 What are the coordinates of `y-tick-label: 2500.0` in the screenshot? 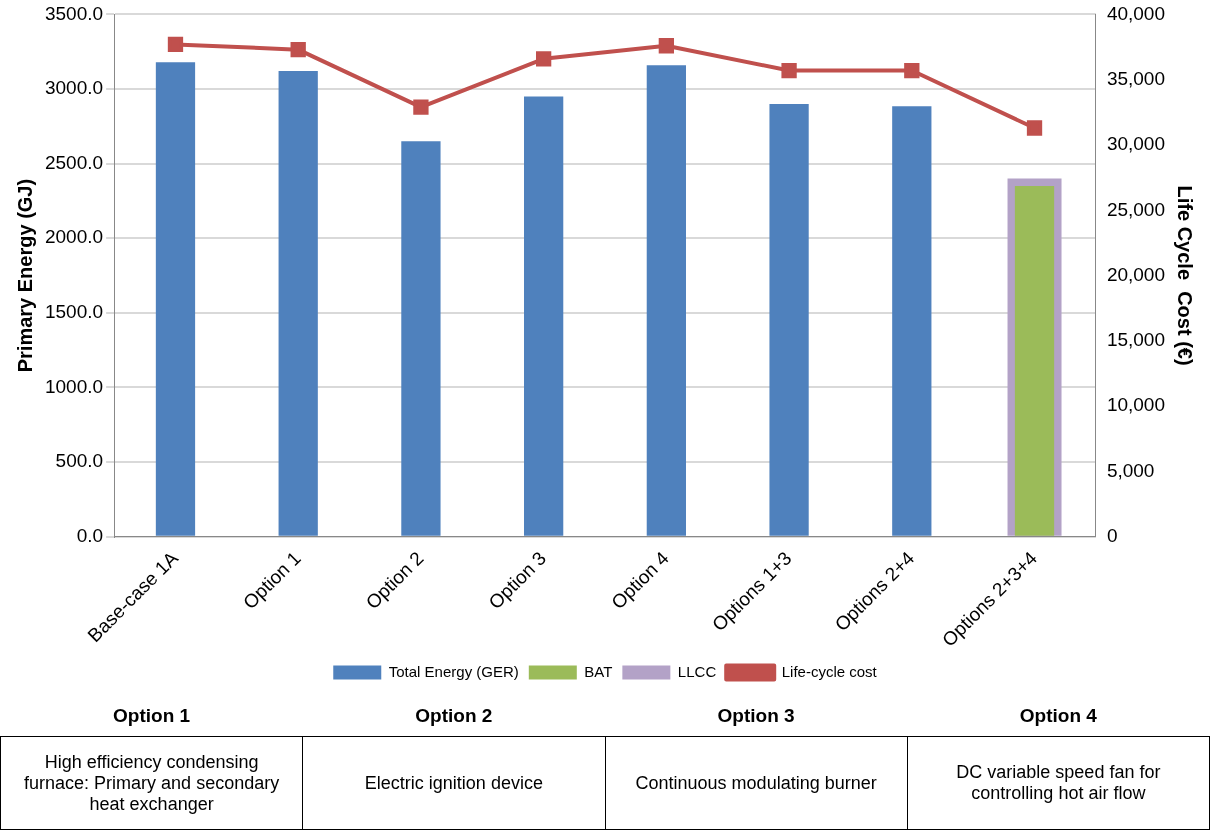 It's located at (74, 162).